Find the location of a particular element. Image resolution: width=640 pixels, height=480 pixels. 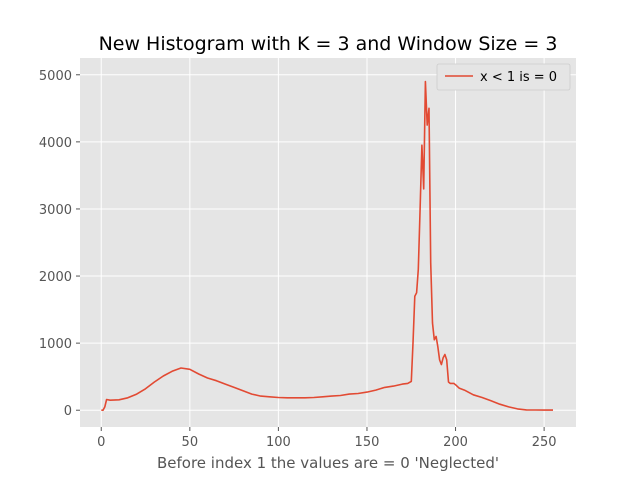

x-tick-label: 150 is located at coordinates (367, 442).